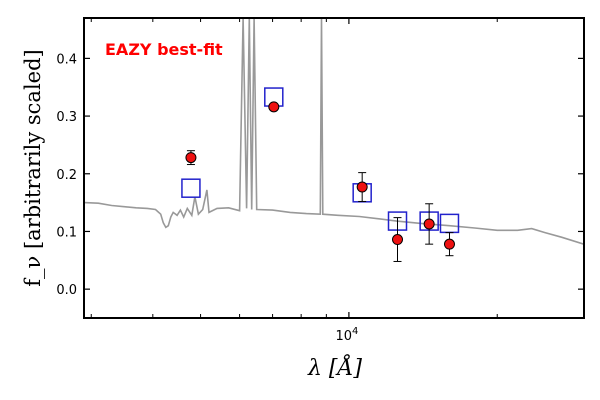 The width and height of the screenshot is (600, 400). What do you see at coordinates (355, 331) in the screenshot?
I see `x-tick-label-exponent-0: 4` at bounding box center [355, 331].